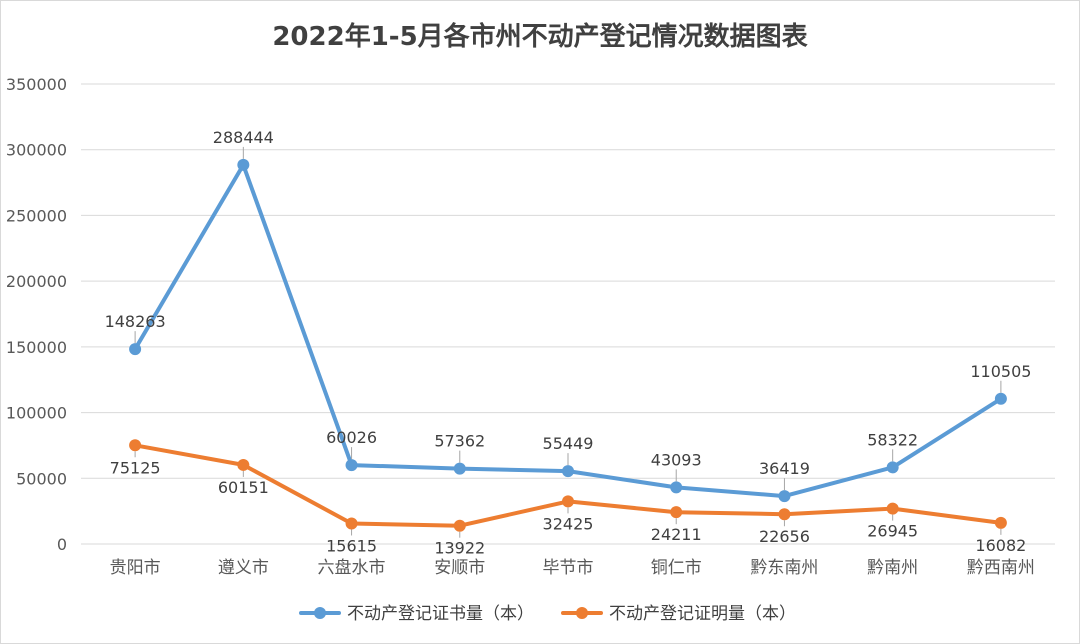 This screenshot has width=1080, height=644. Describe the element at coordinates (36, 413) in the screenshot. I see `y-tick-label: 100000` at that location.